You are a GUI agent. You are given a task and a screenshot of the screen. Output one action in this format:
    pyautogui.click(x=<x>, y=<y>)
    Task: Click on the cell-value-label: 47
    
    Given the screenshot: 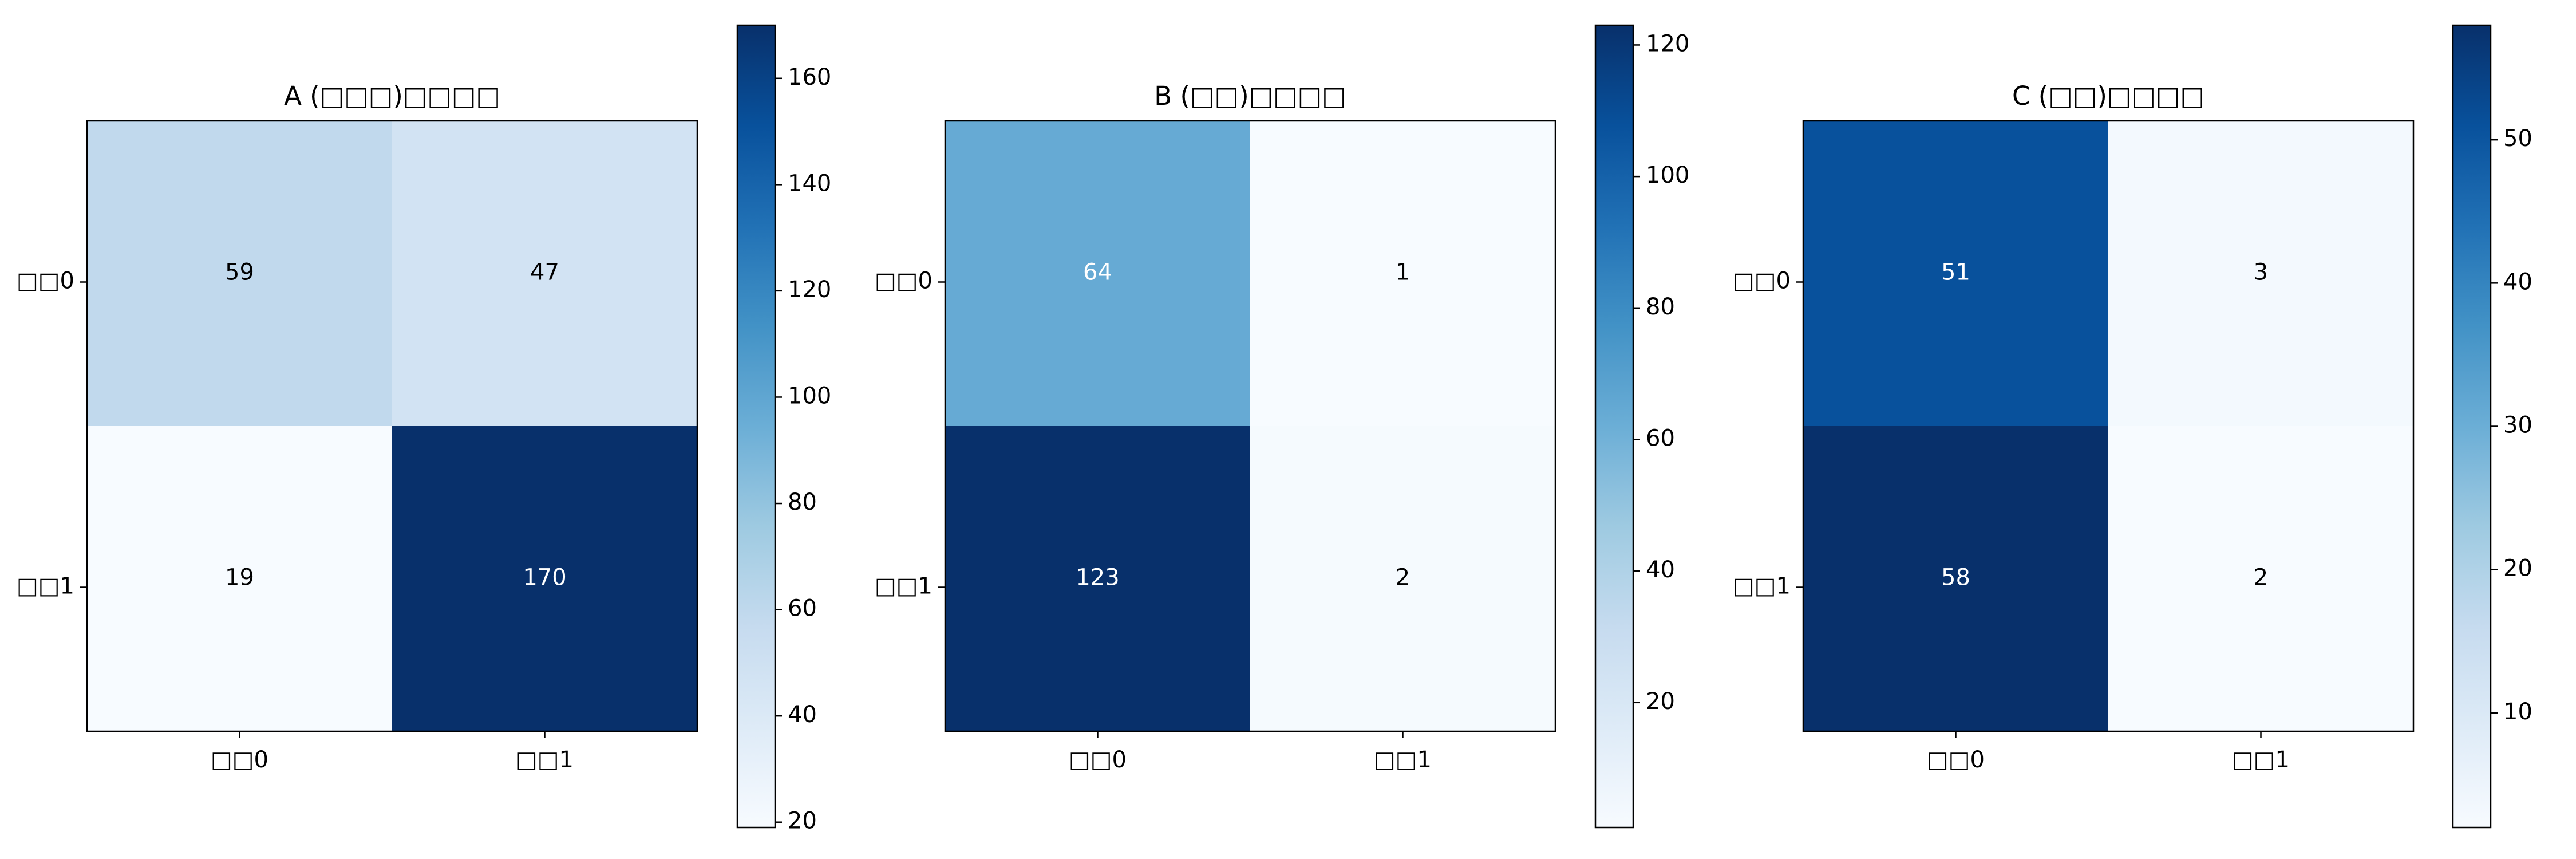 What is the action you would take?
    pyautogui.click(x=544, y=272)
    